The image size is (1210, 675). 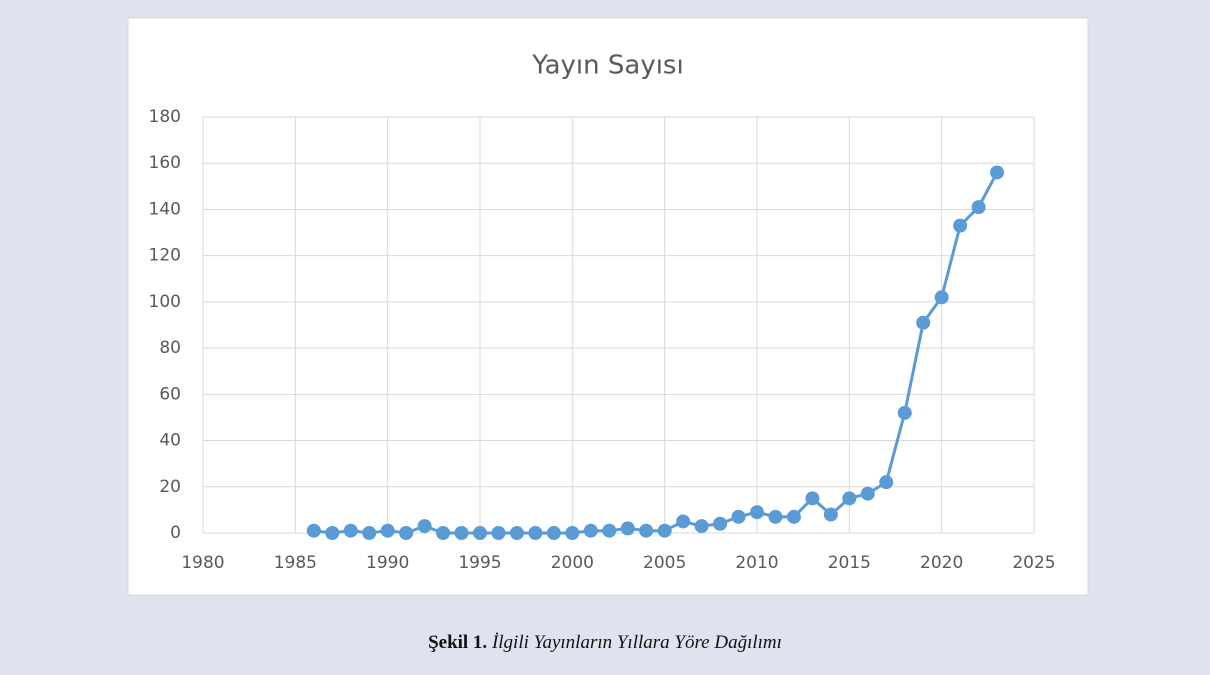 What do you see at coordinates (387, 563) in the screenshot?
I see `x-tick-label: 1990` at bounding box center [387, 563].